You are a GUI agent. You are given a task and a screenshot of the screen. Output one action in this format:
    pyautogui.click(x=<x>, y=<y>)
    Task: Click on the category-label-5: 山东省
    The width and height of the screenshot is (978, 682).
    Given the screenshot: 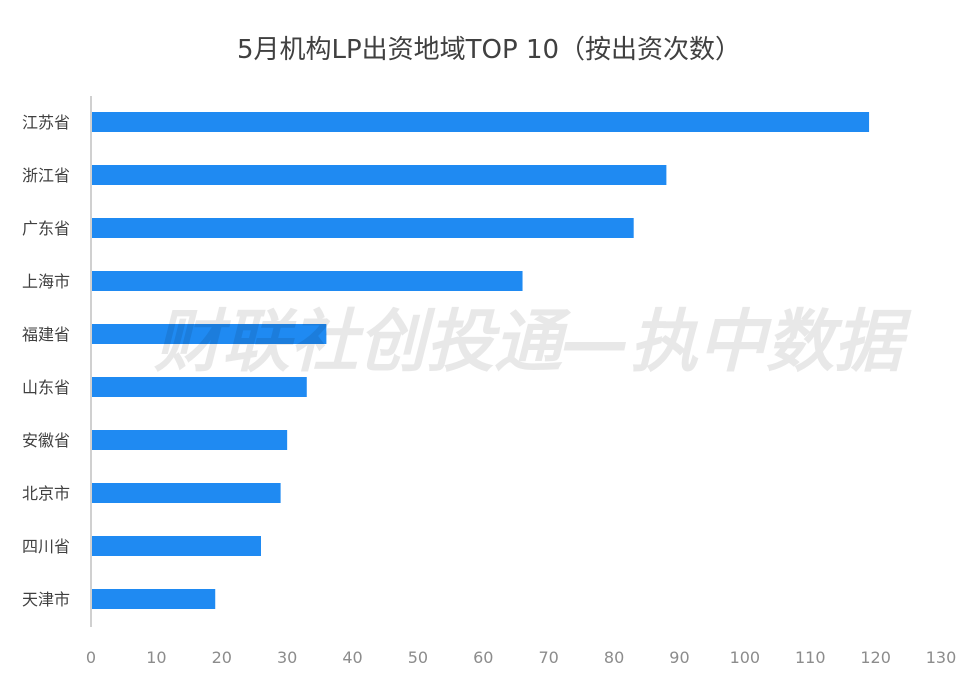 What is the action you would take?
    pyautogui.click(x=46, y=387)
    